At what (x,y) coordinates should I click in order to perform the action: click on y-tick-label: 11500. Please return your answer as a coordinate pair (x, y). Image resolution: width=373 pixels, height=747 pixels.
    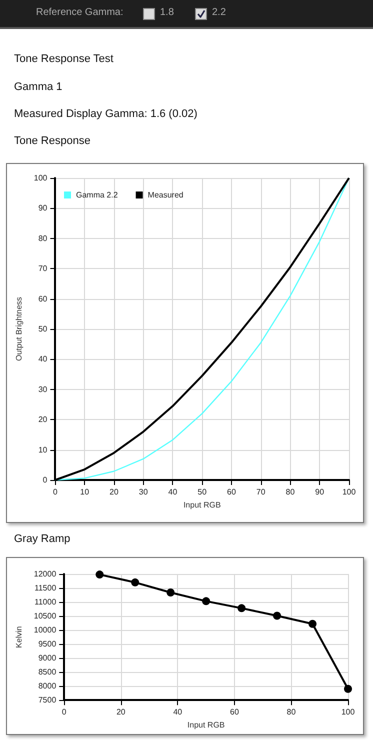
    Looking at the image, I should click on (45, 588).